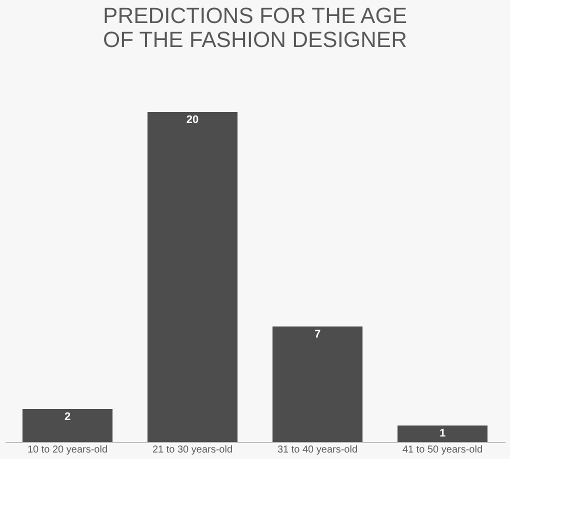 The image size is (571, 513). I want to click on x-tick-label: 10 to 20 years-old, so click(67, 450).